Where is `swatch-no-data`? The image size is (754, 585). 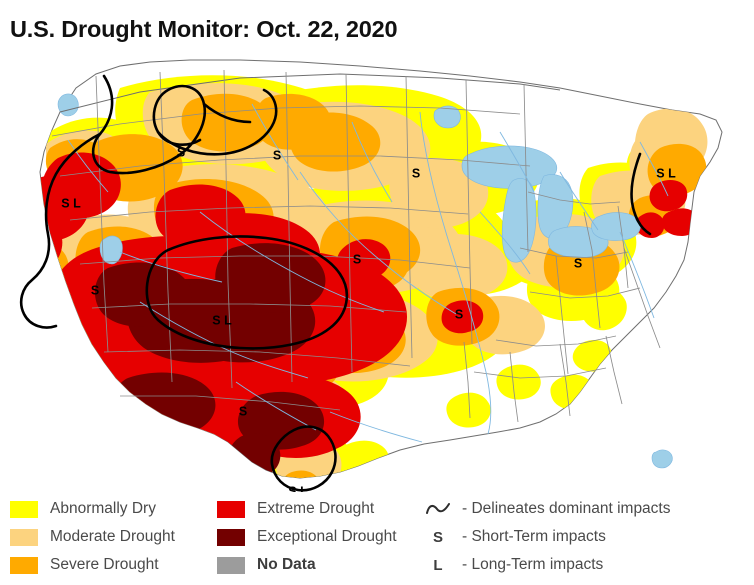
swatch-no-data is located at coordinates (231, 565).